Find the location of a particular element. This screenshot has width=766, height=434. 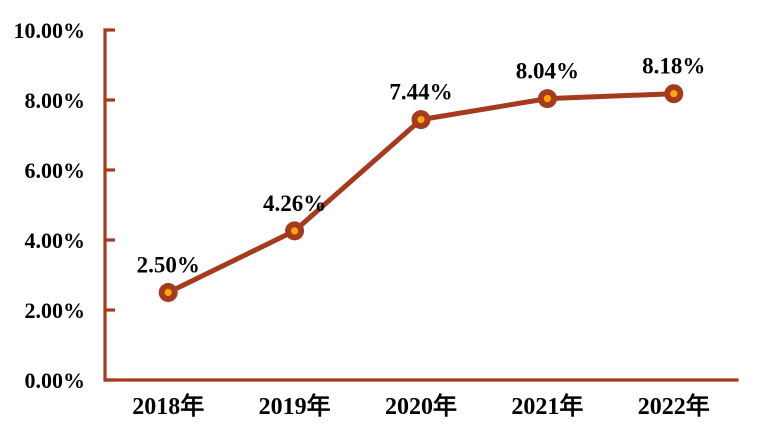

x-category-label: 2021年 is located at coordinates (547, 406).